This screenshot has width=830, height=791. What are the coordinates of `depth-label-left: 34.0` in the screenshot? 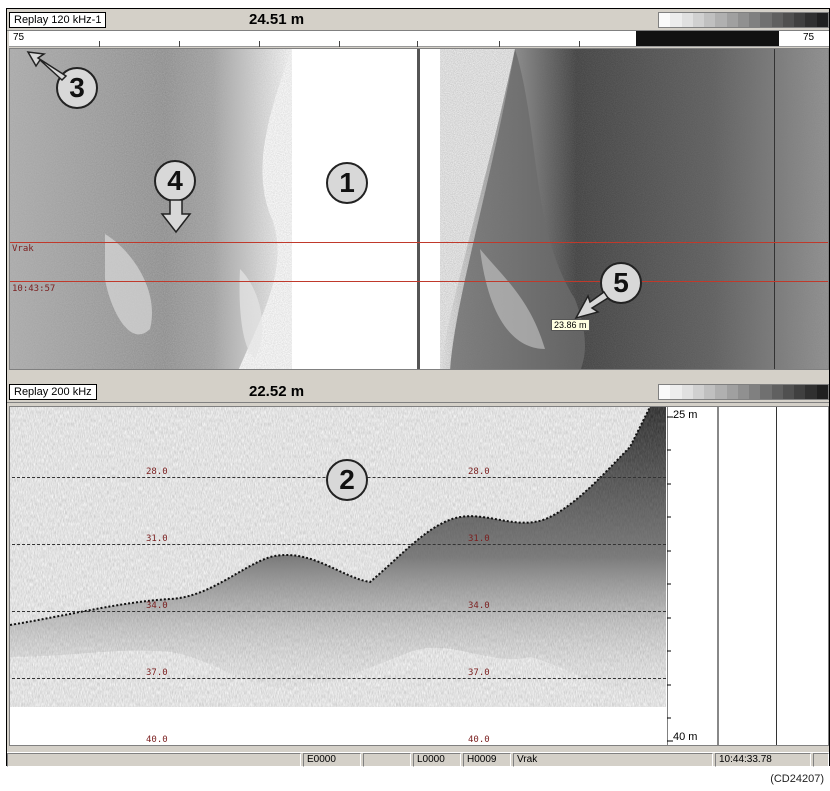 It's located at (157, 606).